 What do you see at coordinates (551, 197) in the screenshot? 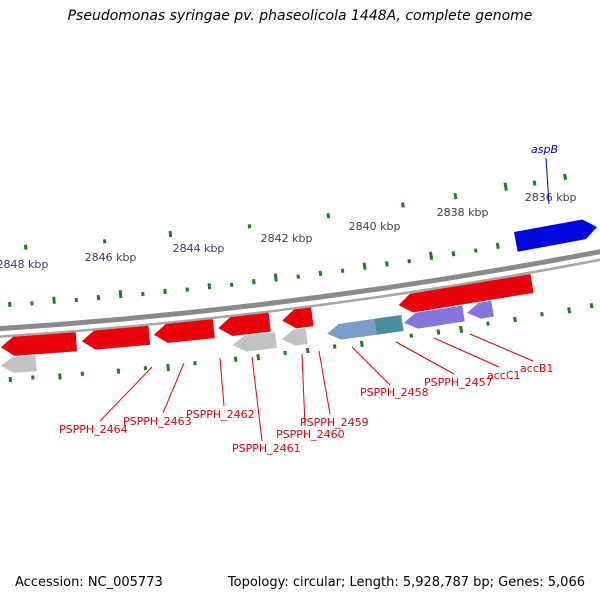
I see `scale-label: 2836 kbp` at bounding box center [551, 197].